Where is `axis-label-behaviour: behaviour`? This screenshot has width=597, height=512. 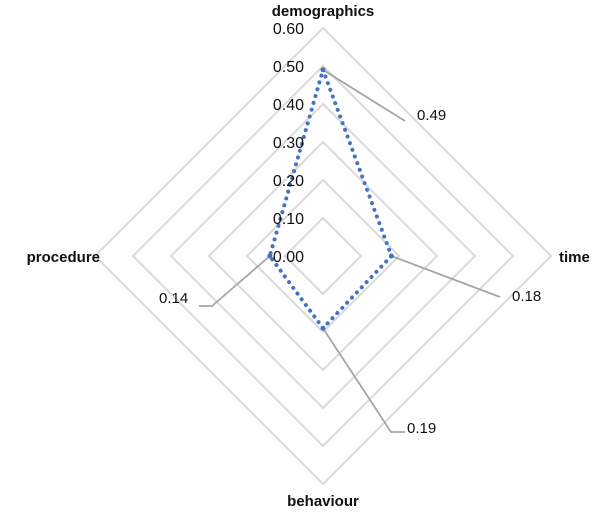
axis-label-behaviour: behaviour is located at coordinates (323, 501).